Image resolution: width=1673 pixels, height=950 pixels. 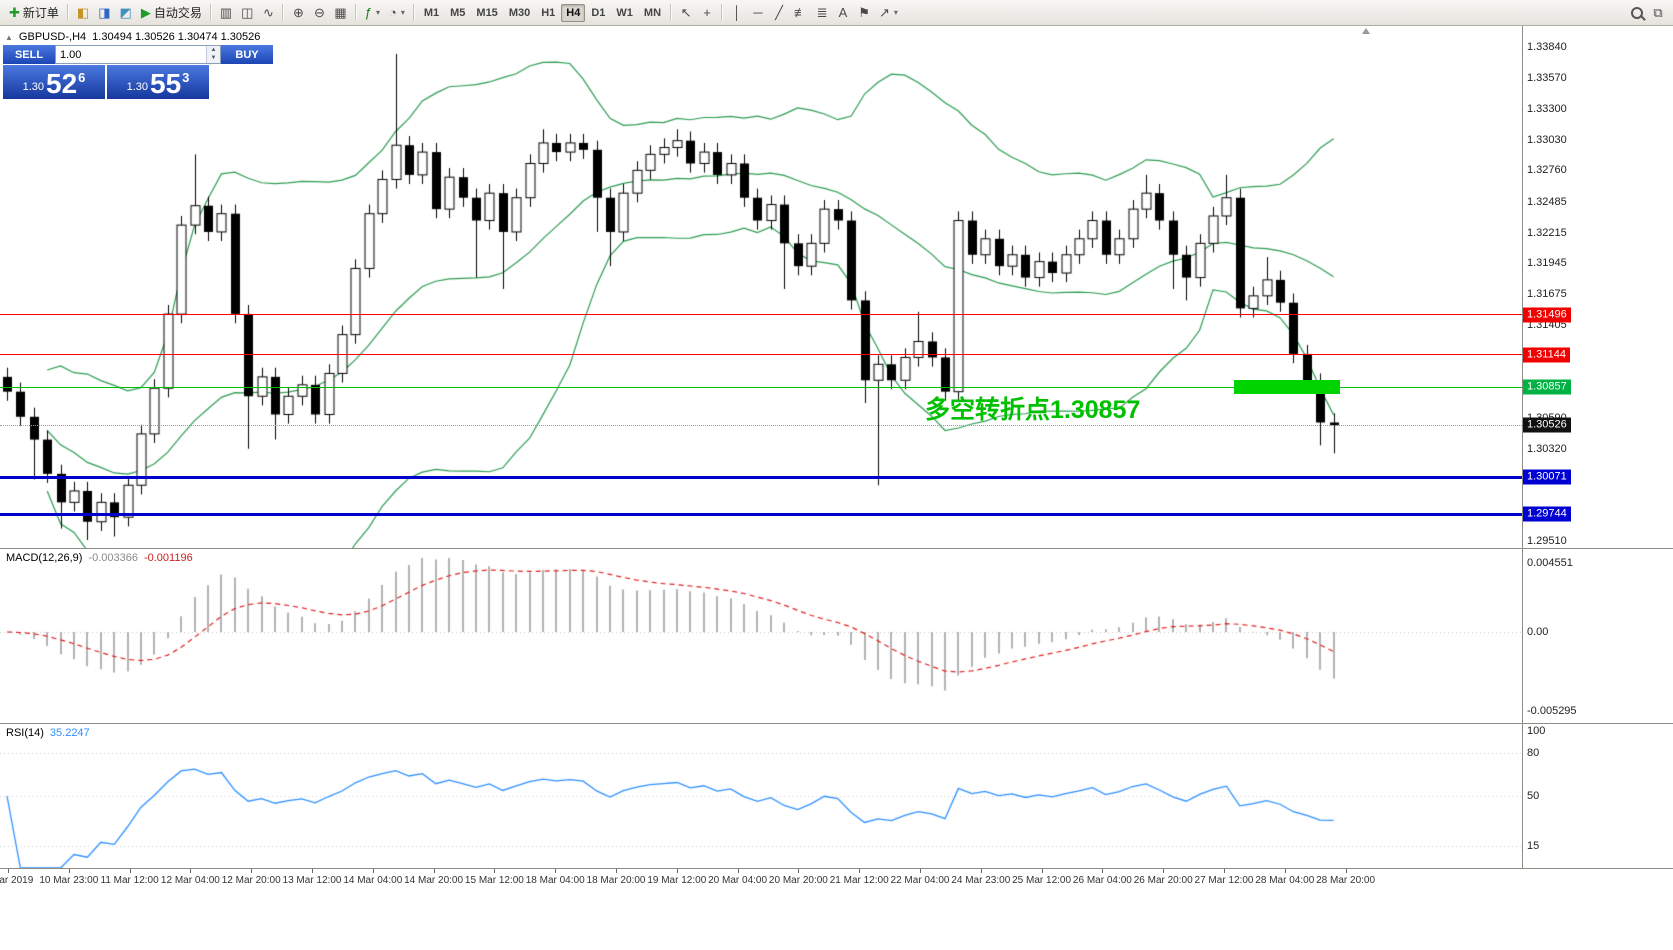 What do you see at coordinates (761, 796) in the screenshot?
I see `rsi-canvas` at bounding box center [761, 796].